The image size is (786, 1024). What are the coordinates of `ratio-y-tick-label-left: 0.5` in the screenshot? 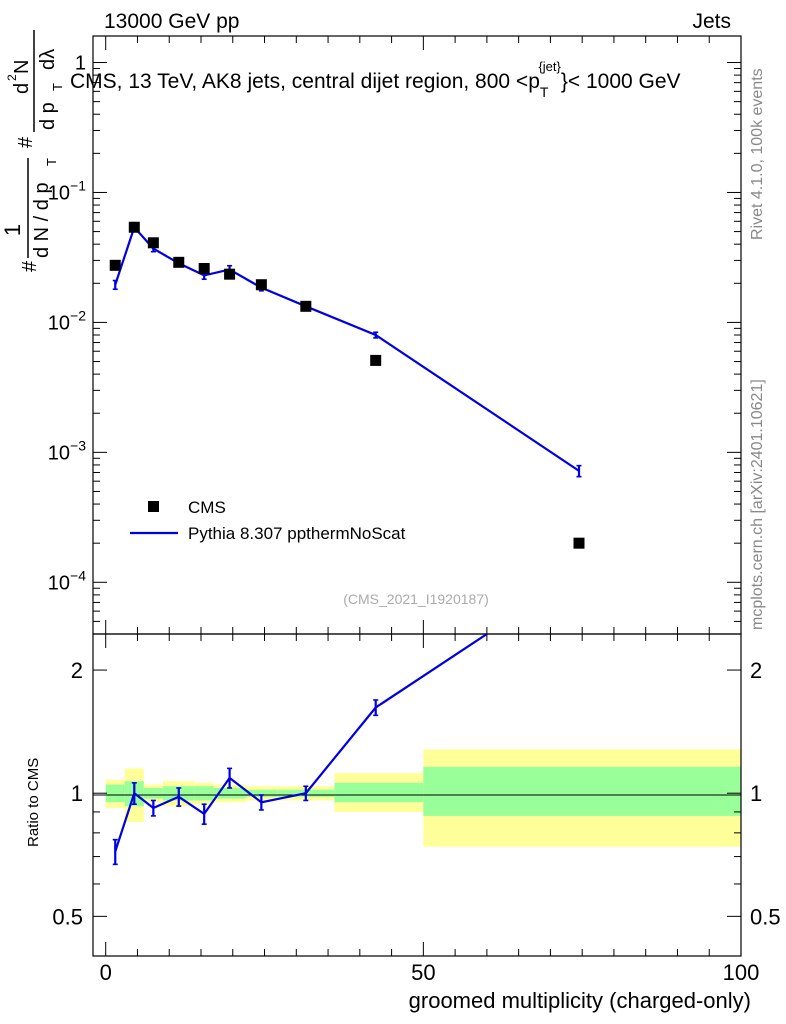 It's located at (67, 916).